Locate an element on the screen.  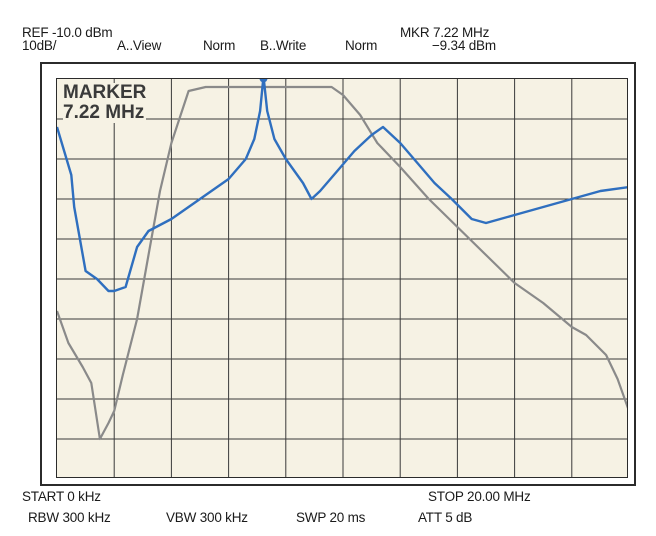
marker-annotation-title: MARKER is located at coordinates (105, 92).